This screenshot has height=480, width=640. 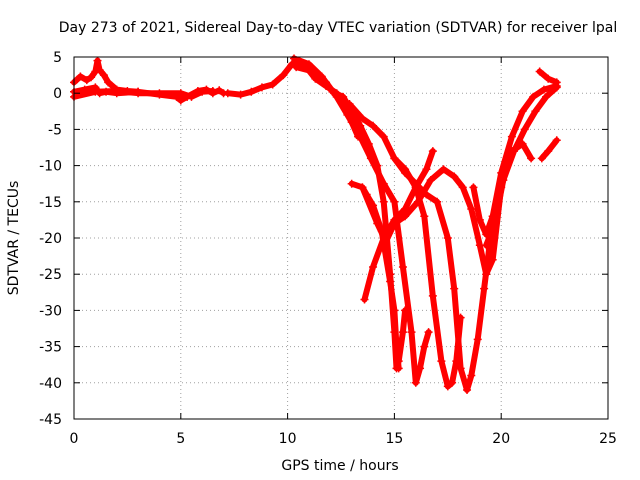 I want to click on y-tick-label: -45, so click(x=50, y=420).